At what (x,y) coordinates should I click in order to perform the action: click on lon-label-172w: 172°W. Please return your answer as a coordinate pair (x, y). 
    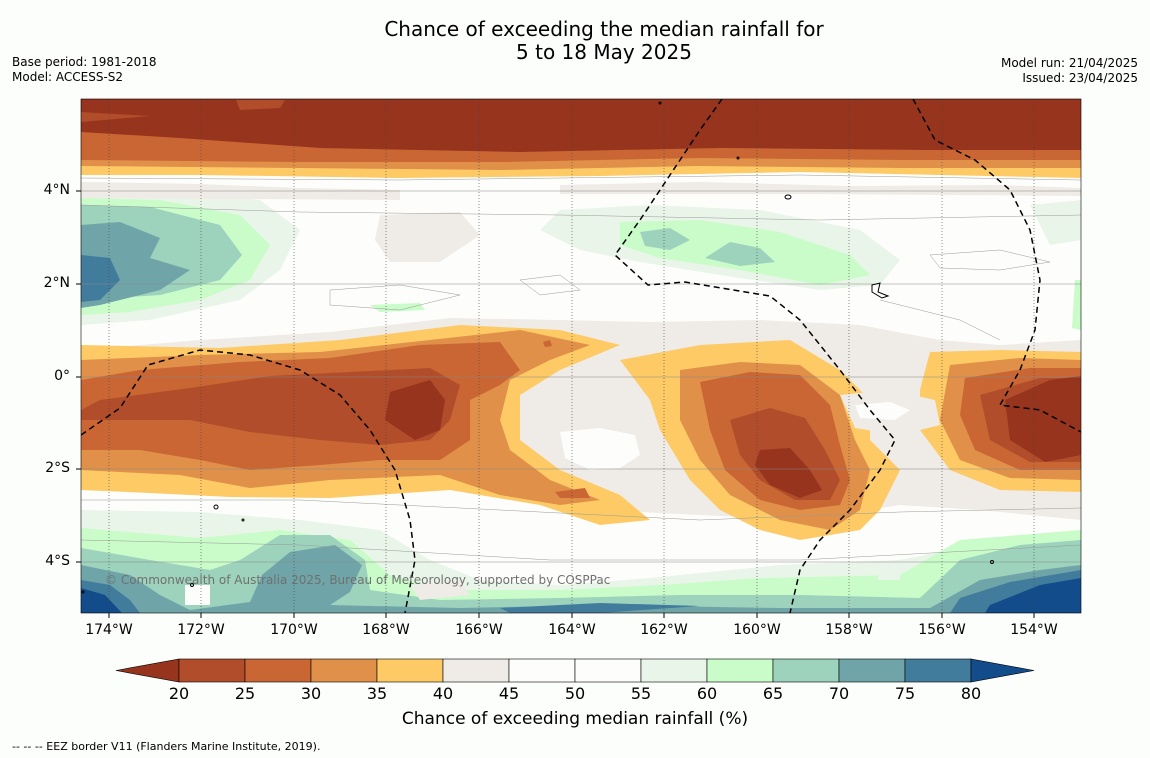
    Looking at the image, I should click on (201, 630).